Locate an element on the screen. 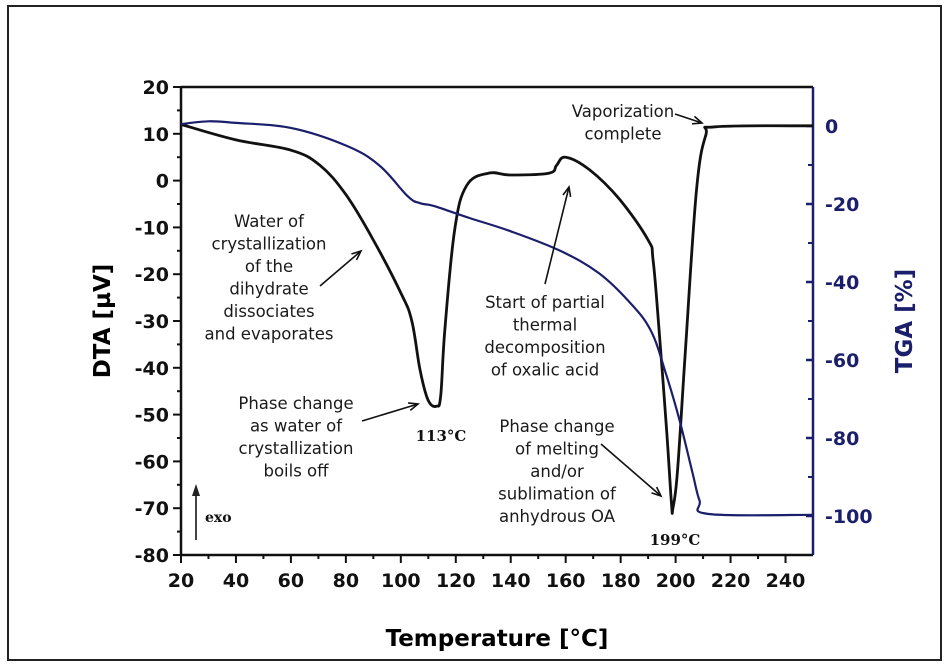  x-axis-title: Temperature [°C] is located at coordinates (497, 639).